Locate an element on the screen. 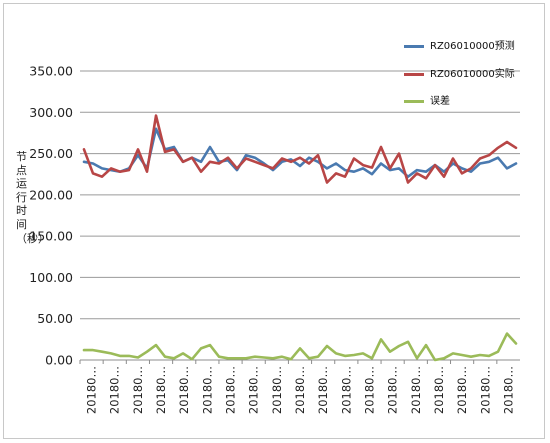 This screenshot has width=550, height=443. y-tick-label: 50.00 is located at coordinates (55, 318).